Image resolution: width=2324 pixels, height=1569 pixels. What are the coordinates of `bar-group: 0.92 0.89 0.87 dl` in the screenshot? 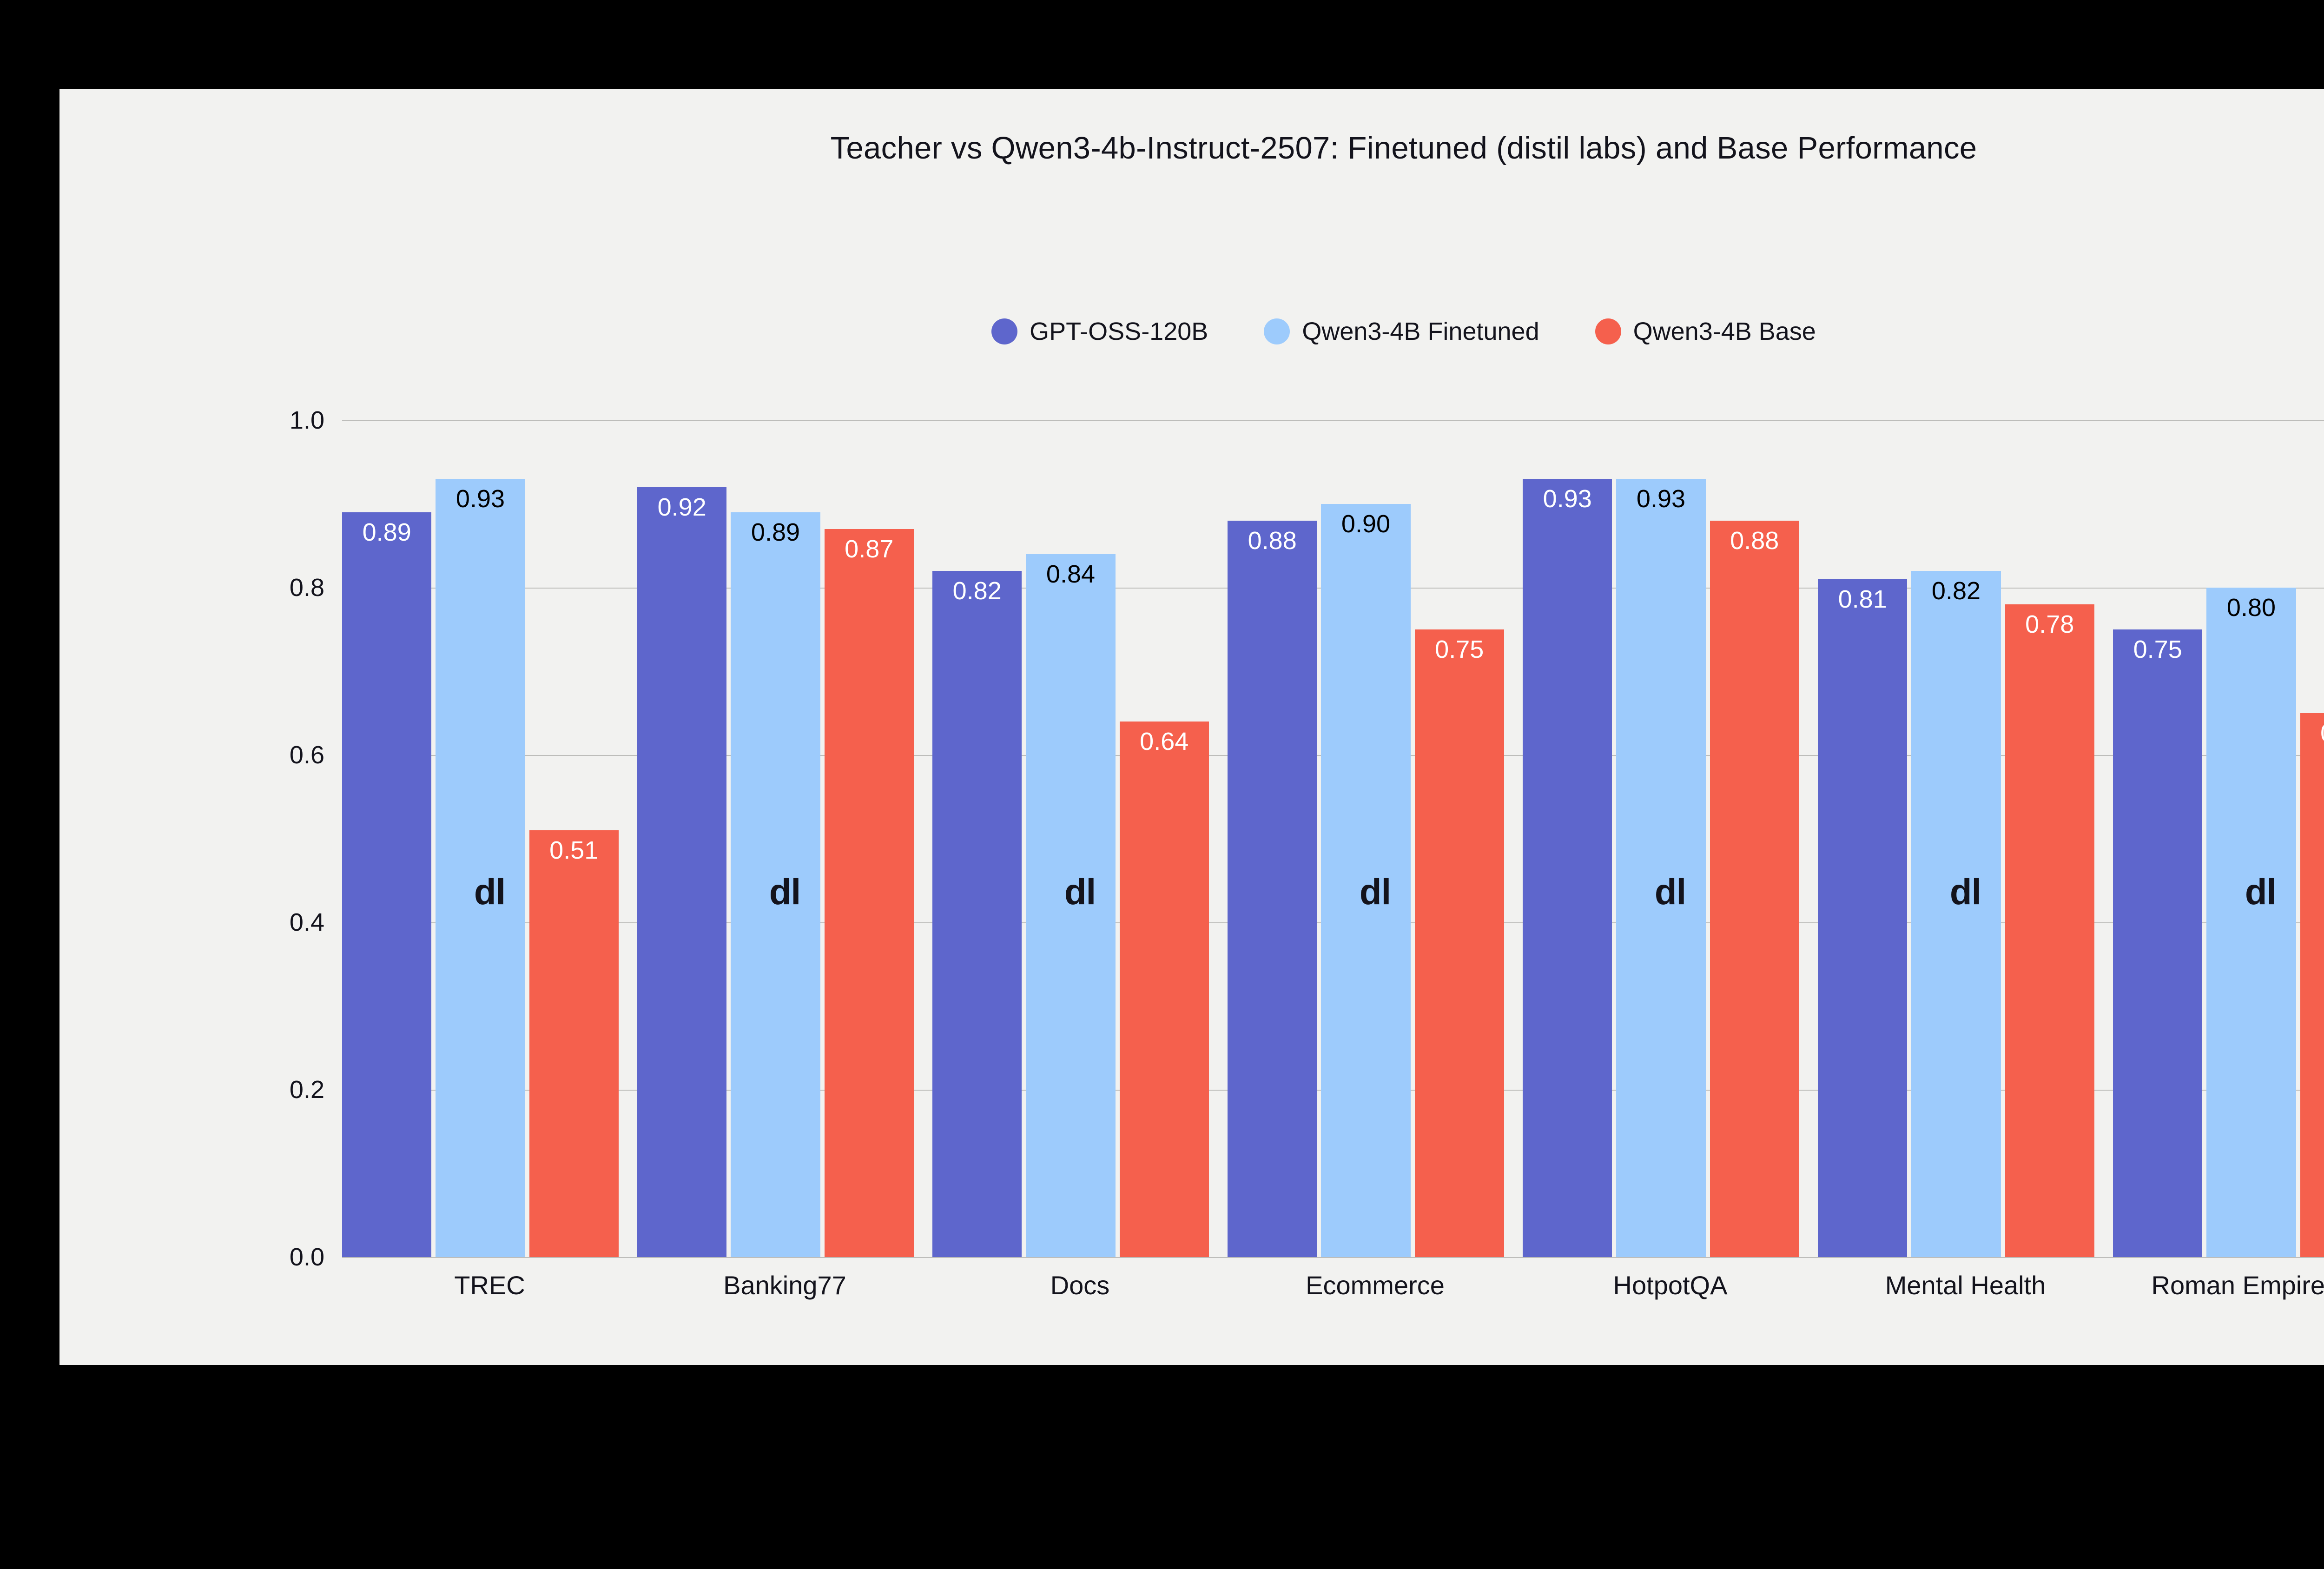 It's located at (784, 838).